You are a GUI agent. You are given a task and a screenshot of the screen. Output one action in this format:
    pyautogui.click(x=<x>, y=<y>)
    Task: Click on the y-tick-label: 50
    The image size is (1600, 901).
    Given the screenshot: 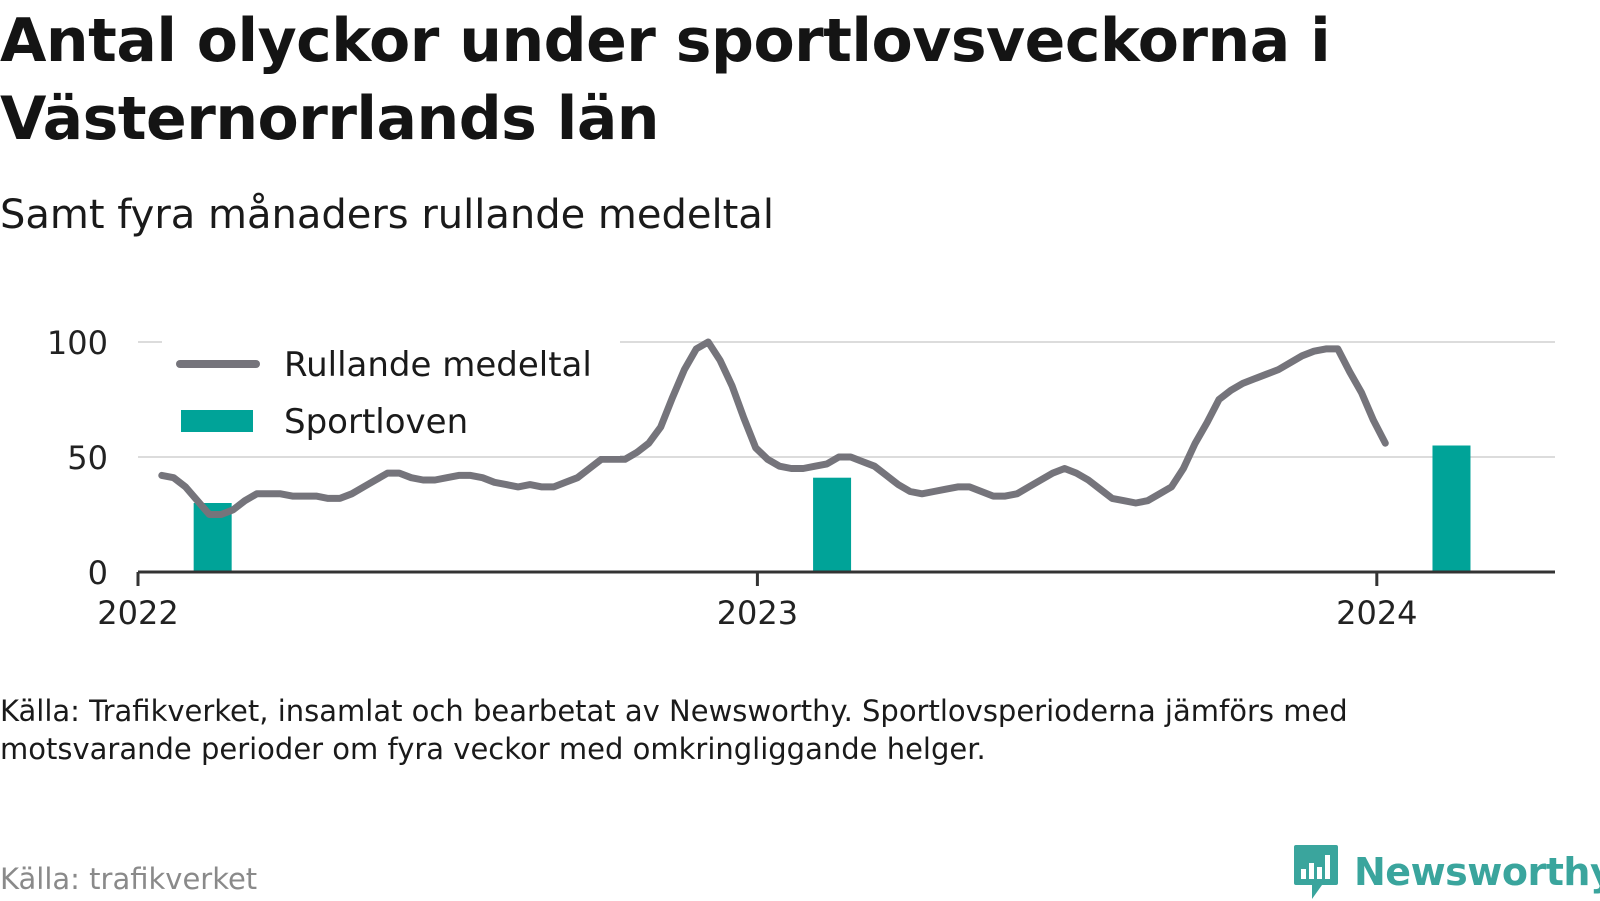 What is the action you would take?
    pyautogui.click(x=87, y=458)
    